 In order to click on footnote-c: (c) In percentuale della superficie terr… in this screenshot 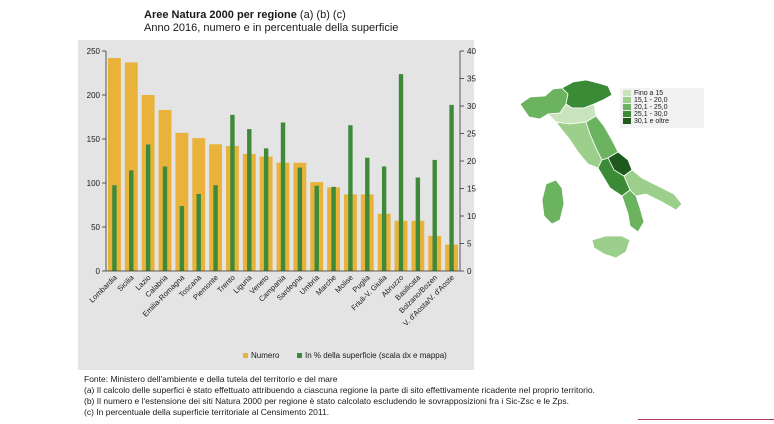, I will do `click(207, 412)`.